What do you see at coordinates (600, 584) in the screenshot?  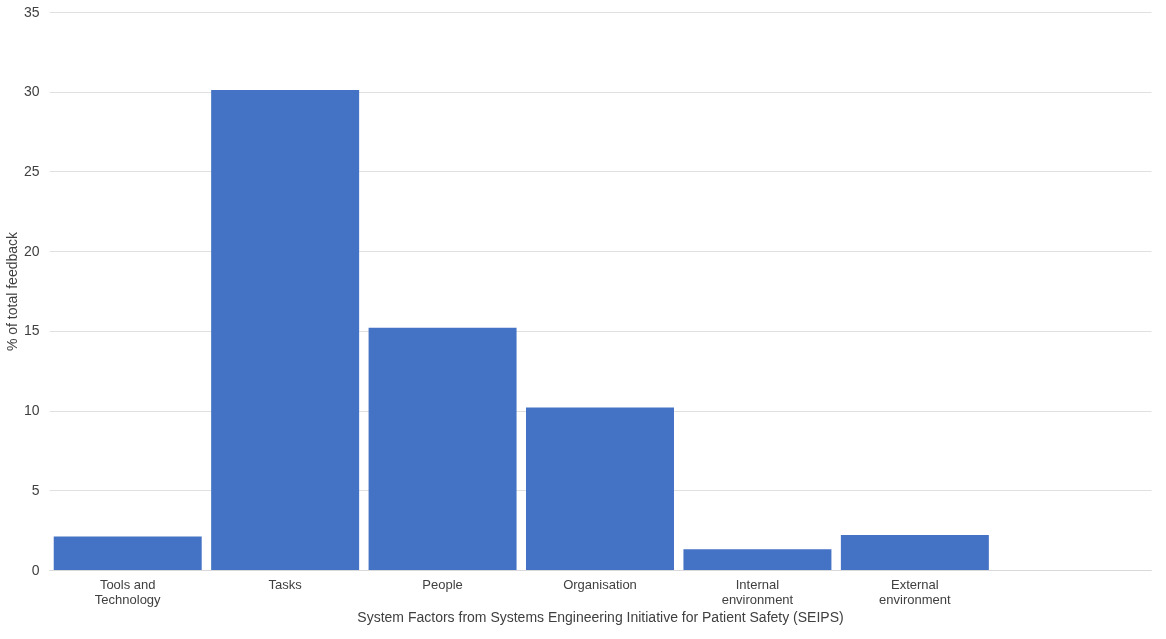 I see `x-tick-label: Organisation` at bounding box center [600, 584].